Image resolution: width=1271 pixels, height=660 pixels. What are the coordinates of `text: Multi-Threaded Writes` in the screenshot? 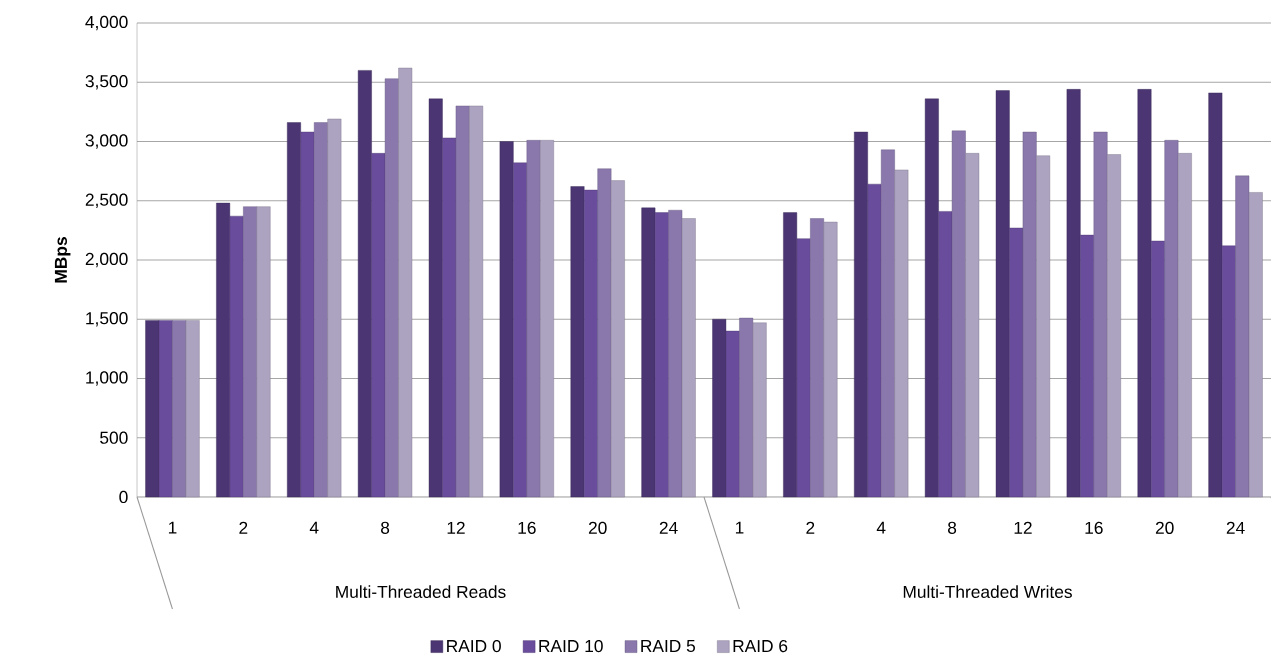 It's located at (987, 592).